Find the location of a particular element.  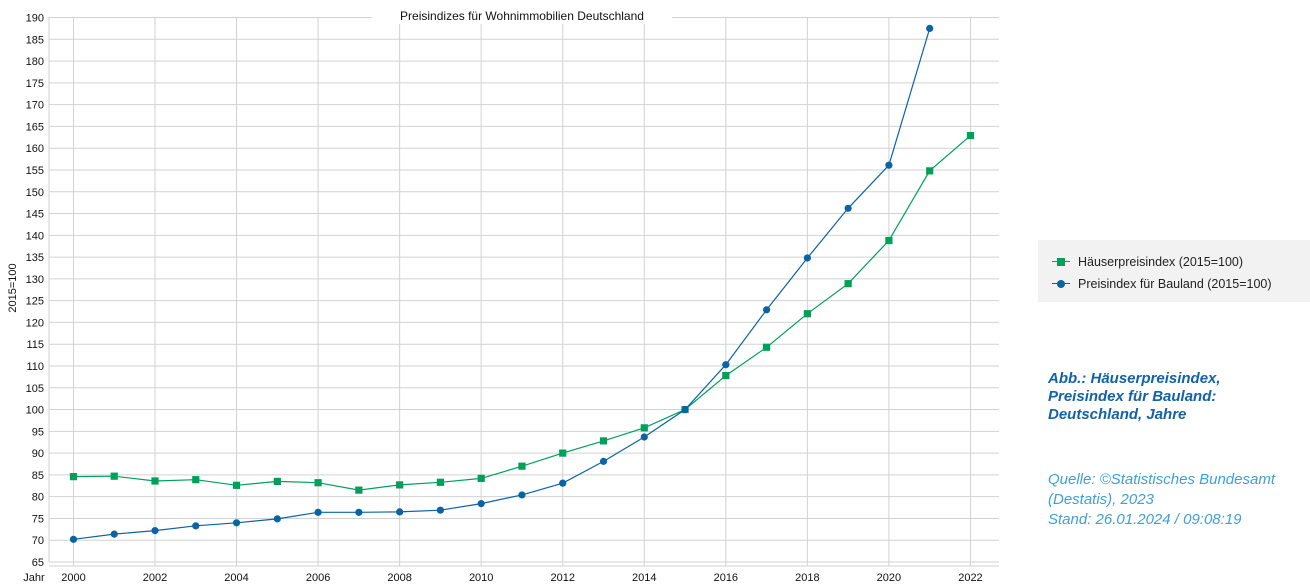

x-tick-label: 2000 is located at coordinates (73, 578).